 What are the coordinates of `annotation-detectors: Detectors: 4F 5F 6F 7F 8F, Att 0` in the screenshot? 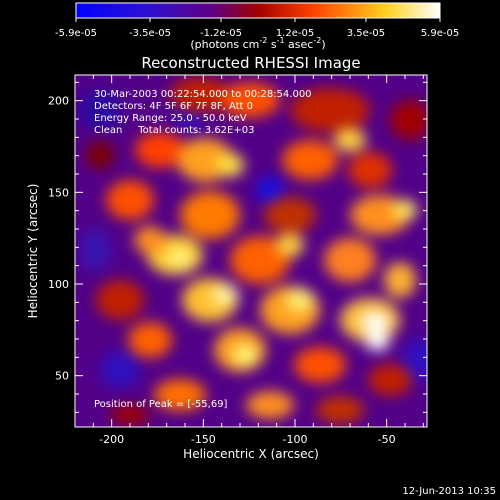 It's located at (173, 106).